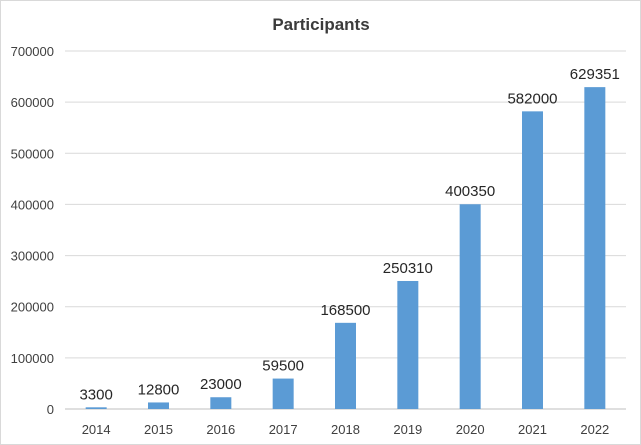  Describe the element at coordinates (594, 429) in the screenshot. I see `x-tick-label: 2022` at that location.